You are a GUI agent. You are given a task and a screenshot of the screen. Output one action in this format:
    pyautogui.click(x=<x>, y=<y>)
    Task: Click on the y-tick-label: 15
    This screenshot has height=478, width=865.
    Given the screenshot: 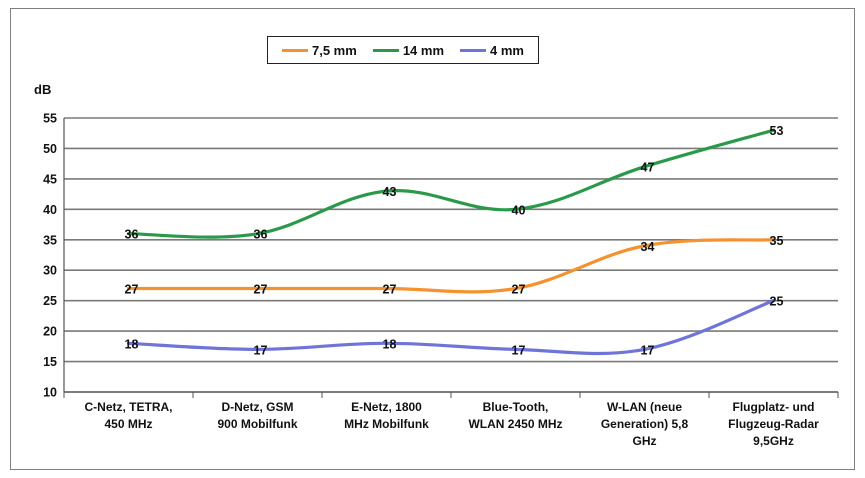 What is the action you would take?
    pyautogui.click(x=50, y=362)
    